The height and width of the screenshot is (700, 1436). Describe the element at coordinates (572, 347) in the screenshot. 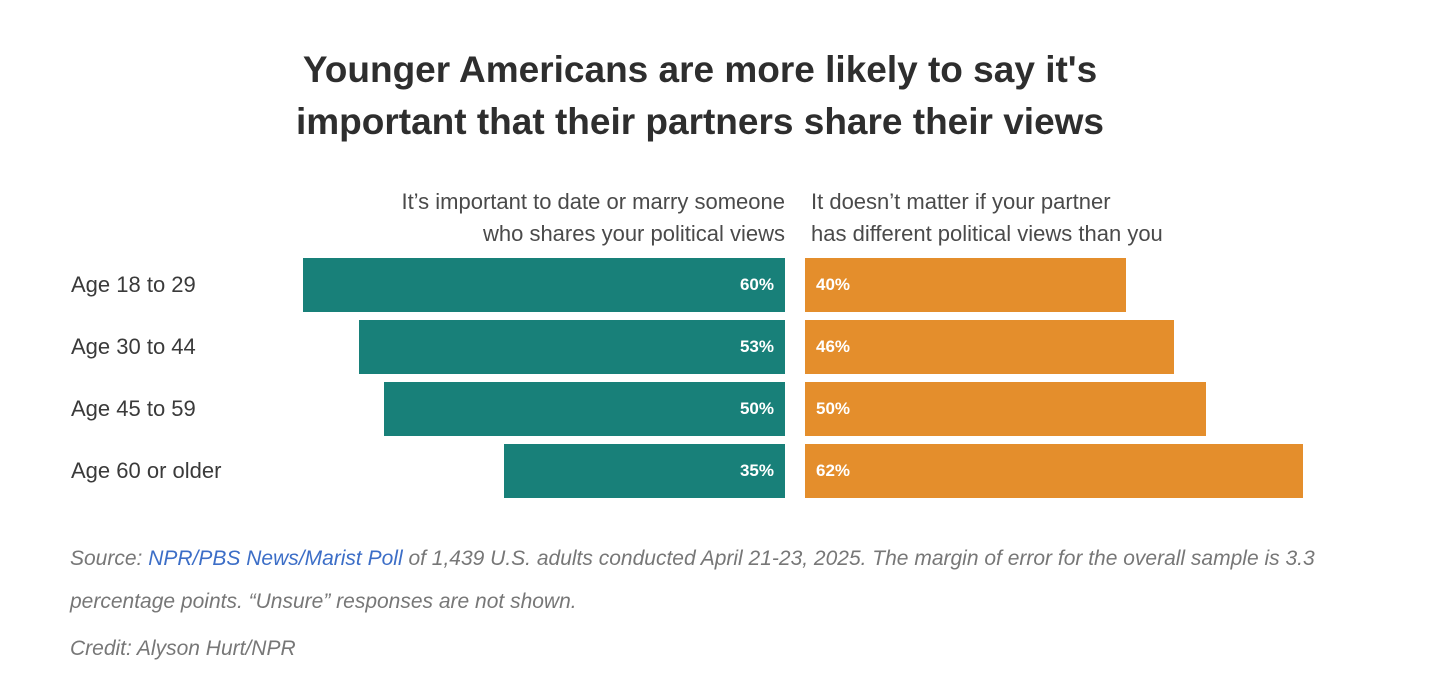

I see `bar-important-age-30-to-44: 53%` at that location.